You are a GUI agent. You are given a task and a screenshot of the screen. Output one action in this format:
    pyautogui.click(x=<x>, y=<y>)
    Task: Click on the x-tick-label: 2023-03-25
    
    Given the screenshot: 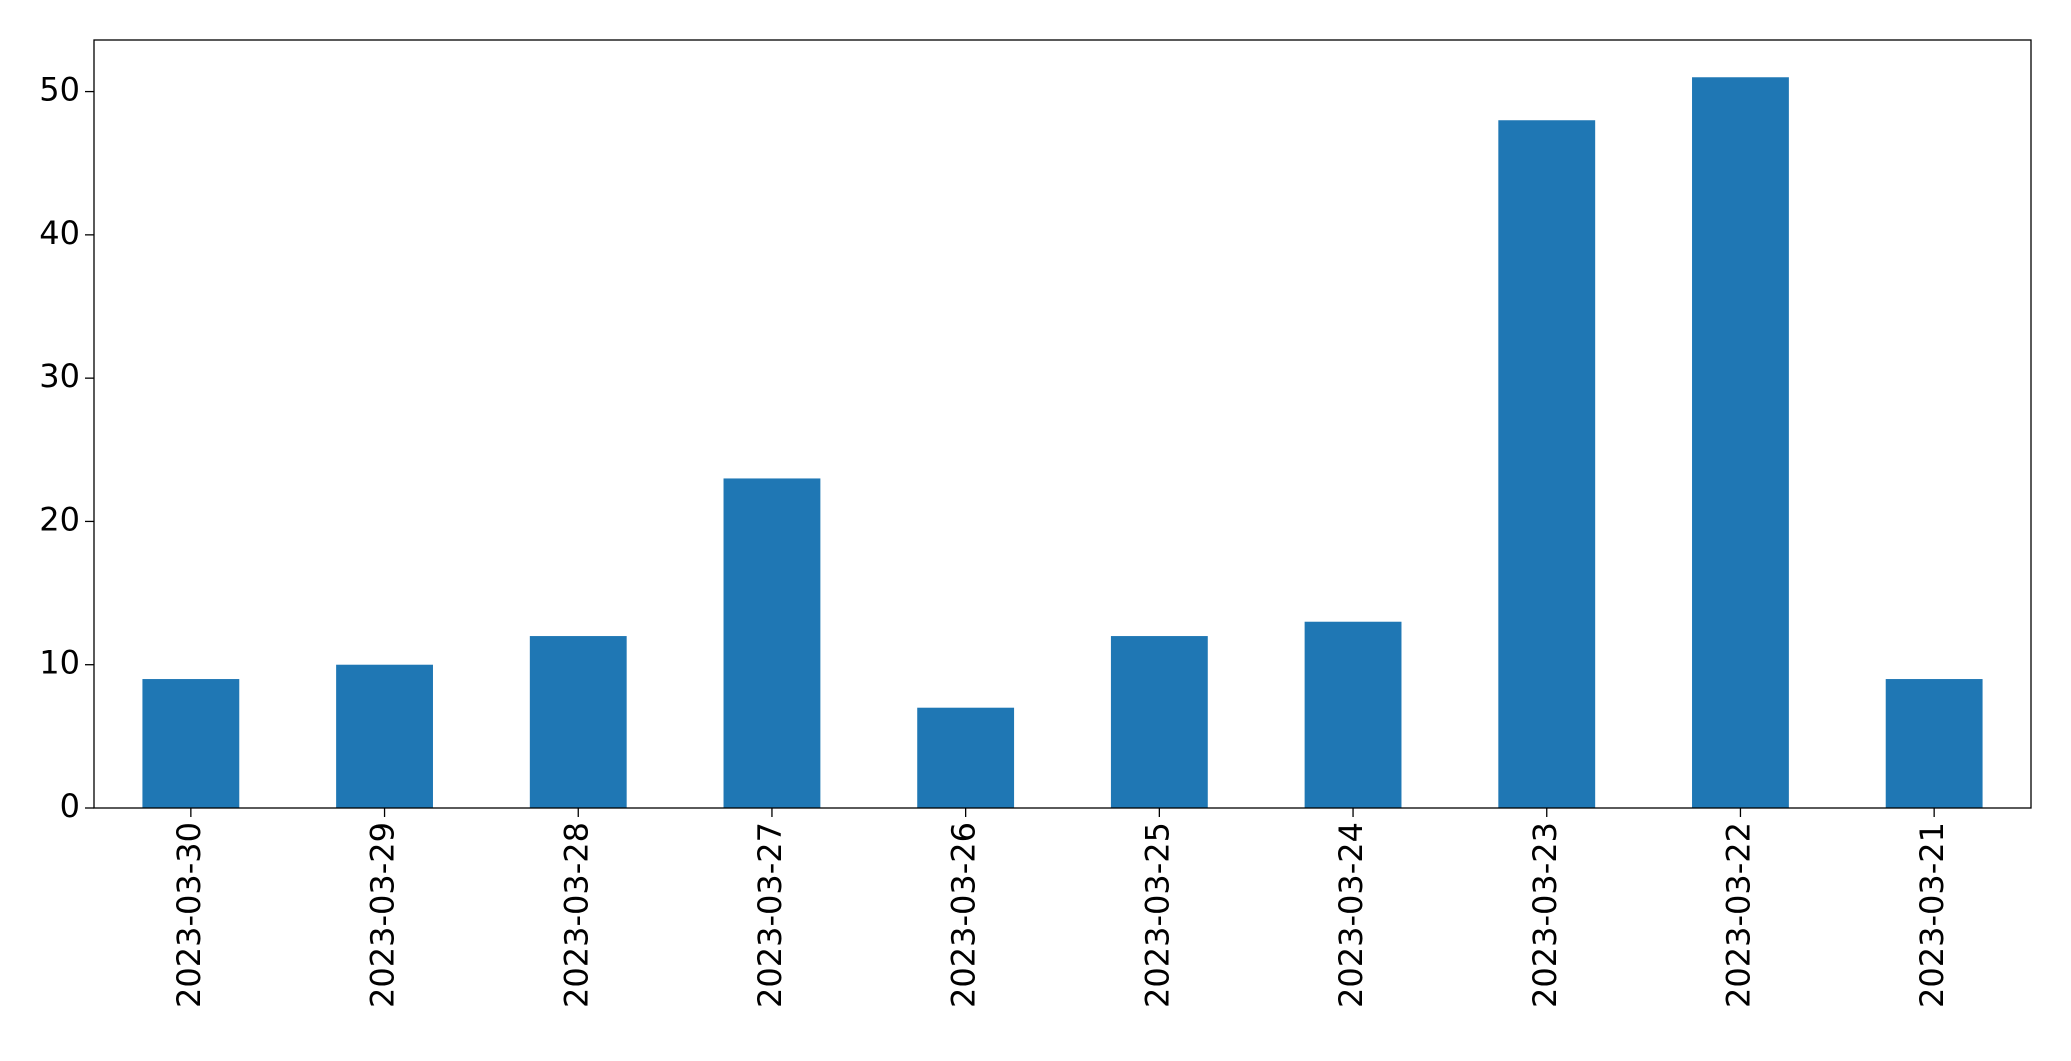 What is the action you would take?
    pyautogui.click(x=1157, y=915)
    